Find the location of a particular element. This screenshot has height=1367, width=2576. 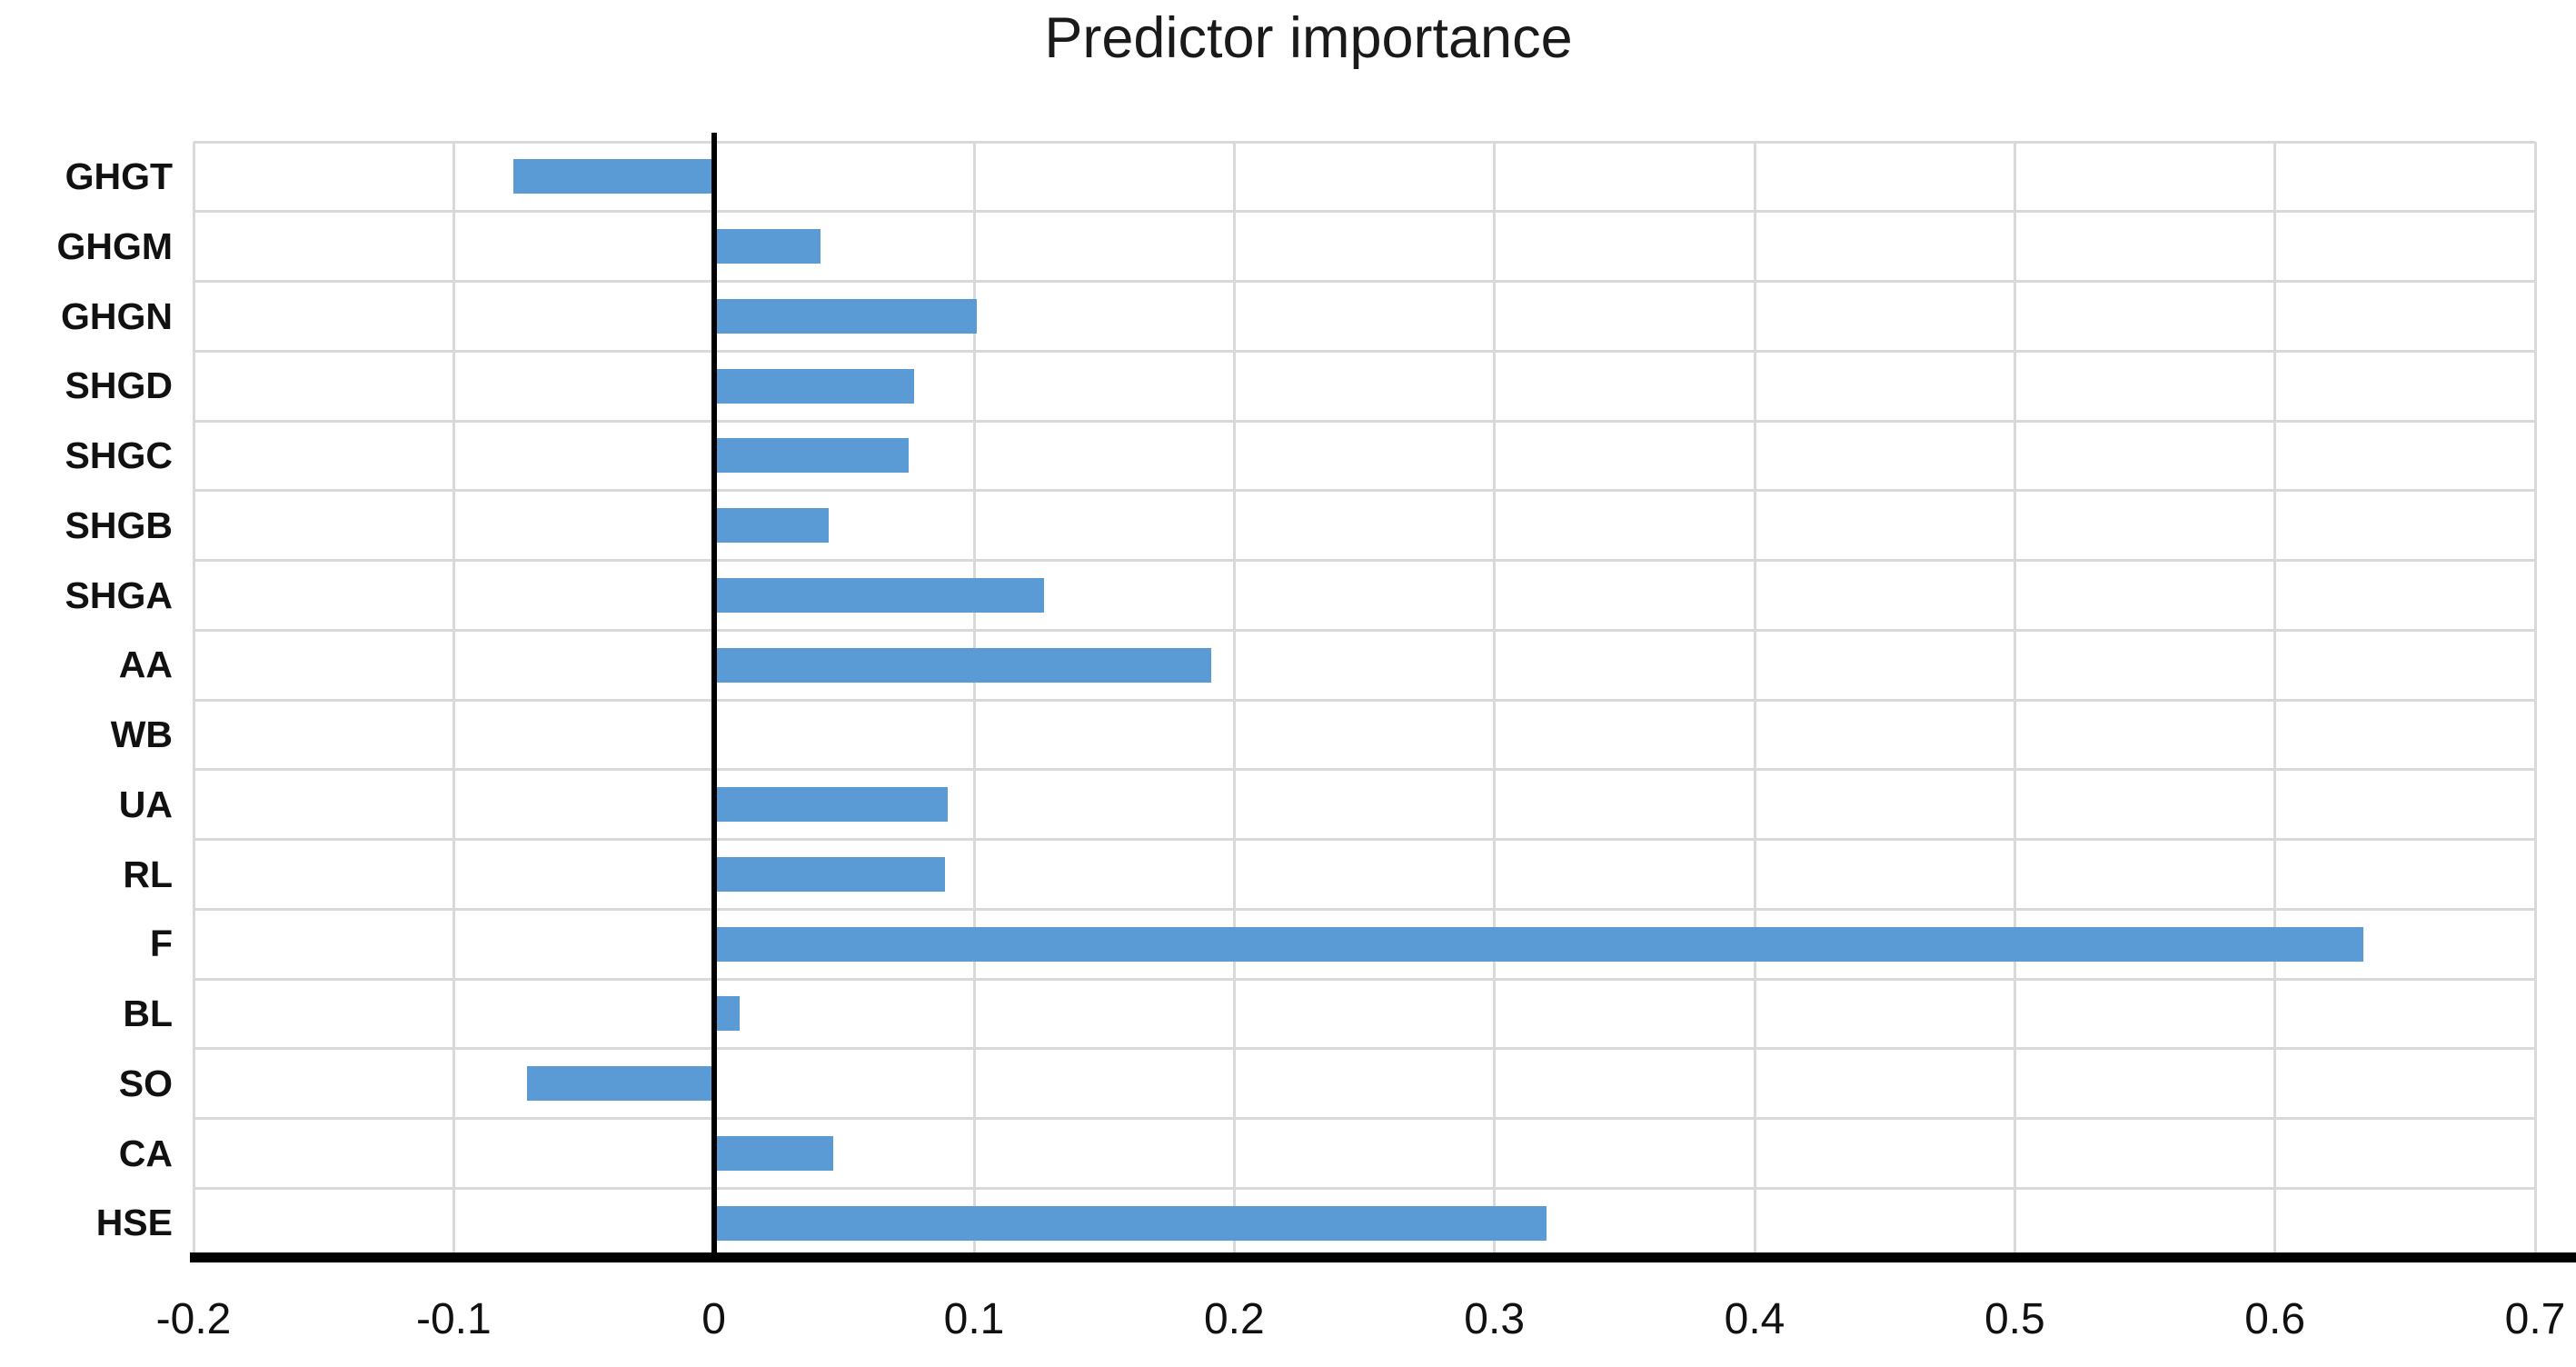

x-tick-label: 0 is located at coordinates (714, 1319).